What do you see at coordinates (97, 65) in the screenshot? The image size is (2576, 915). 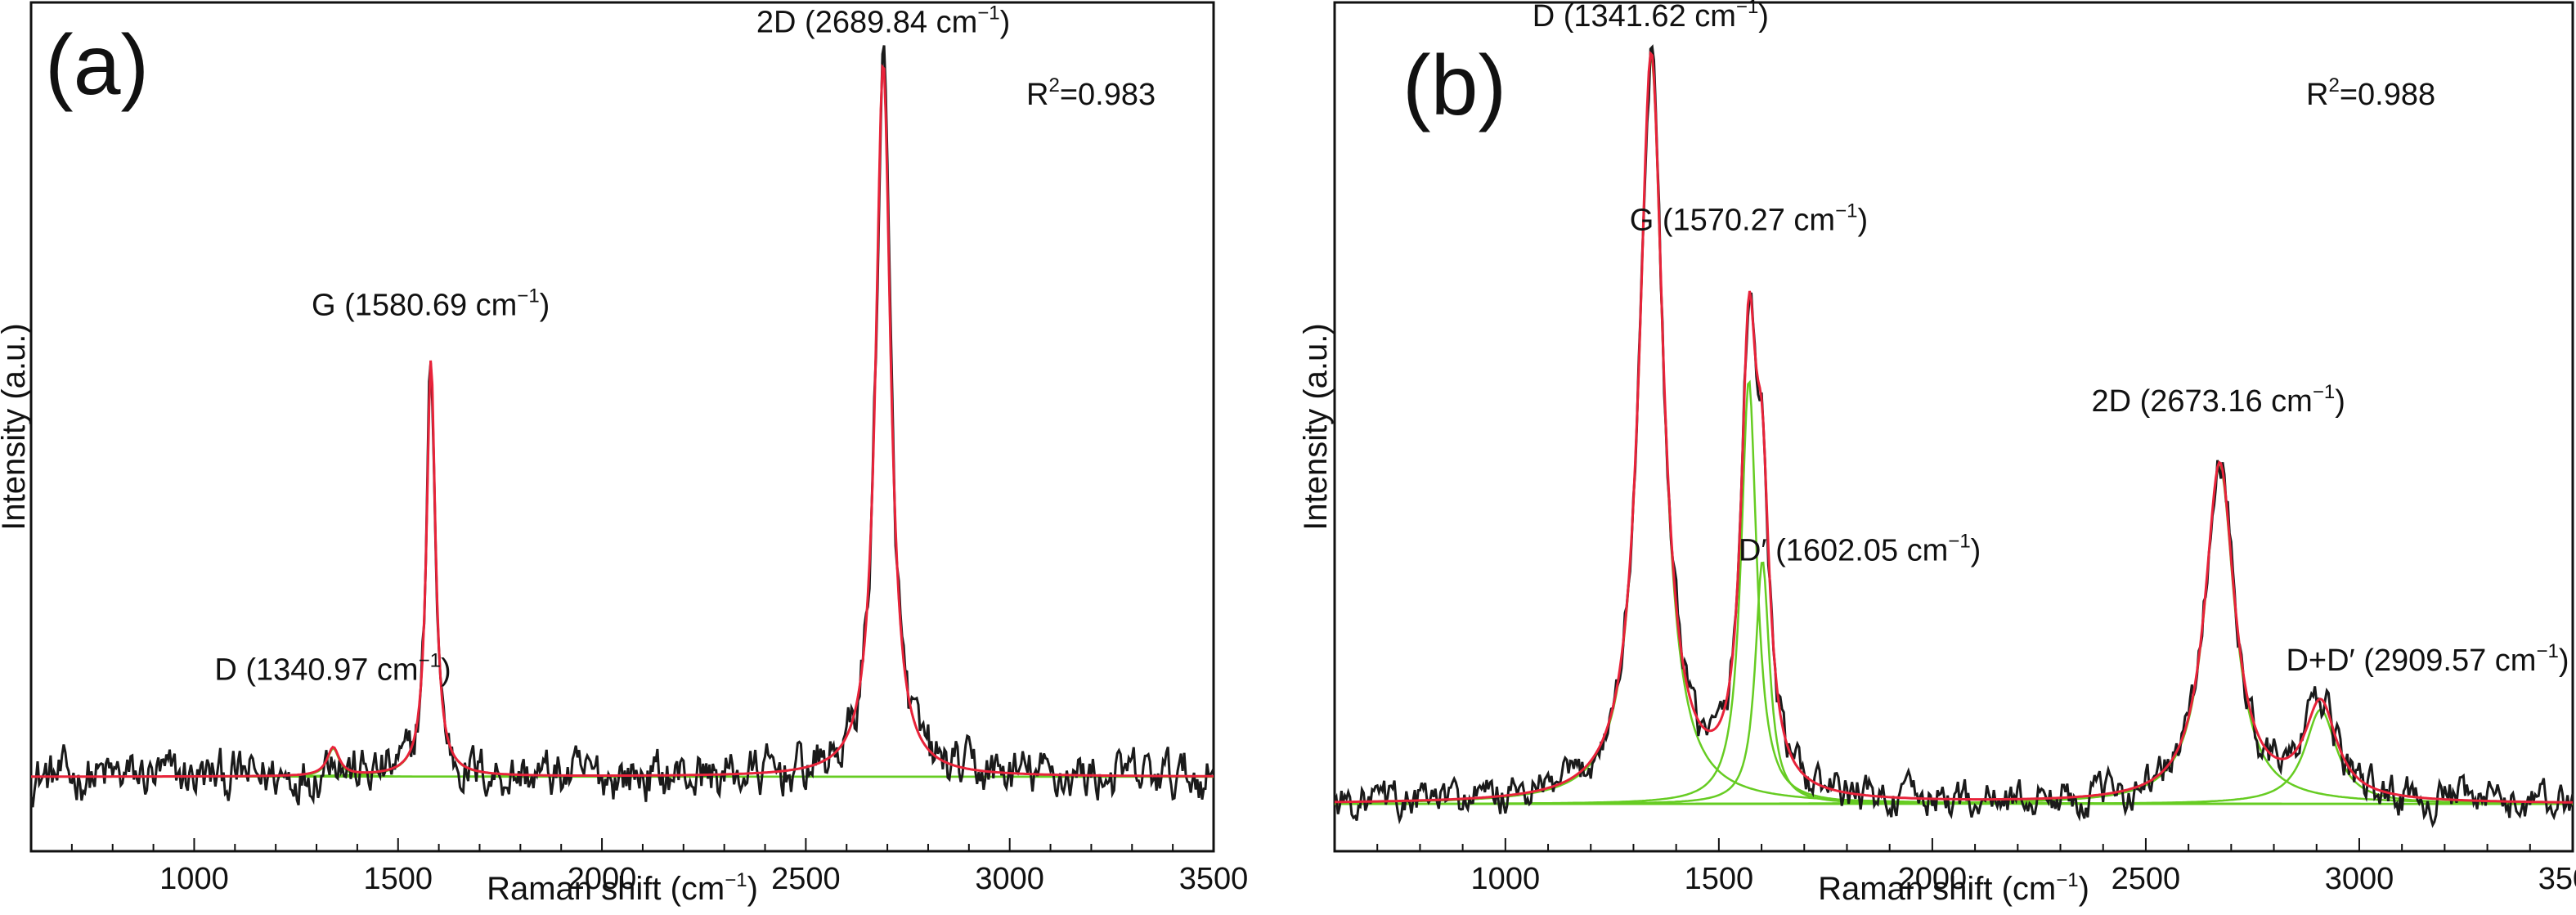 I see `panel-label-a: (a)` at bounding box center [97, 65].